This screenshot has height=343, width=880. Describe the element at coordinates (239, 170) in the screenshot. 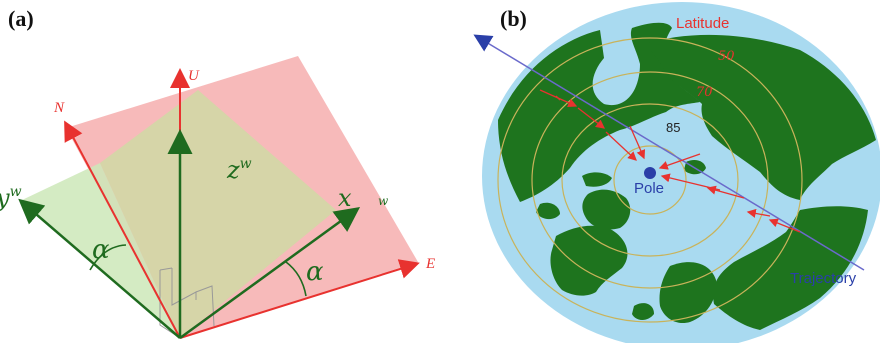

I see `axis-zw-label: zw` at that location.